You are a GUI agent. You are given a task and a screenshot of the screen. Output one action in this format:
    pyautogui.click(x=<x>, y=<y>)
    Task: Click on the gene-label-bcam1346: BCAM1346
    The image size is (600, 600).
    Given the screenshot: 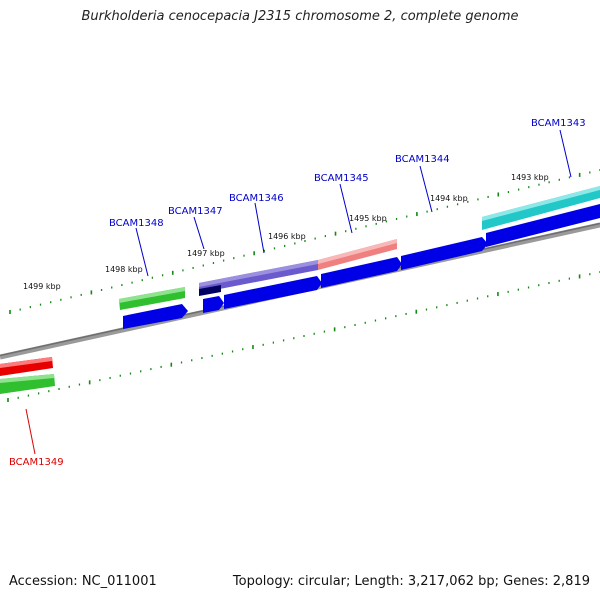 What is the action you would take?
    pyautogui.click(x=256, y=198)
    